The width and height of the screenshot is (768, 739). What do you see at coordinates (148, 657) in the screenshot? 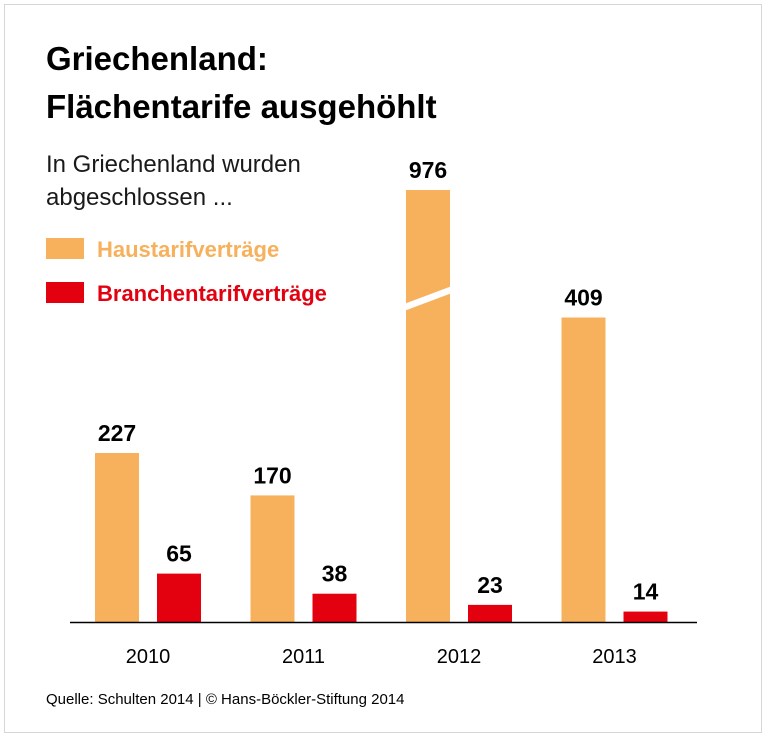
I see `x-tick-label-2010: 2010` at bounding box center [148, 657].